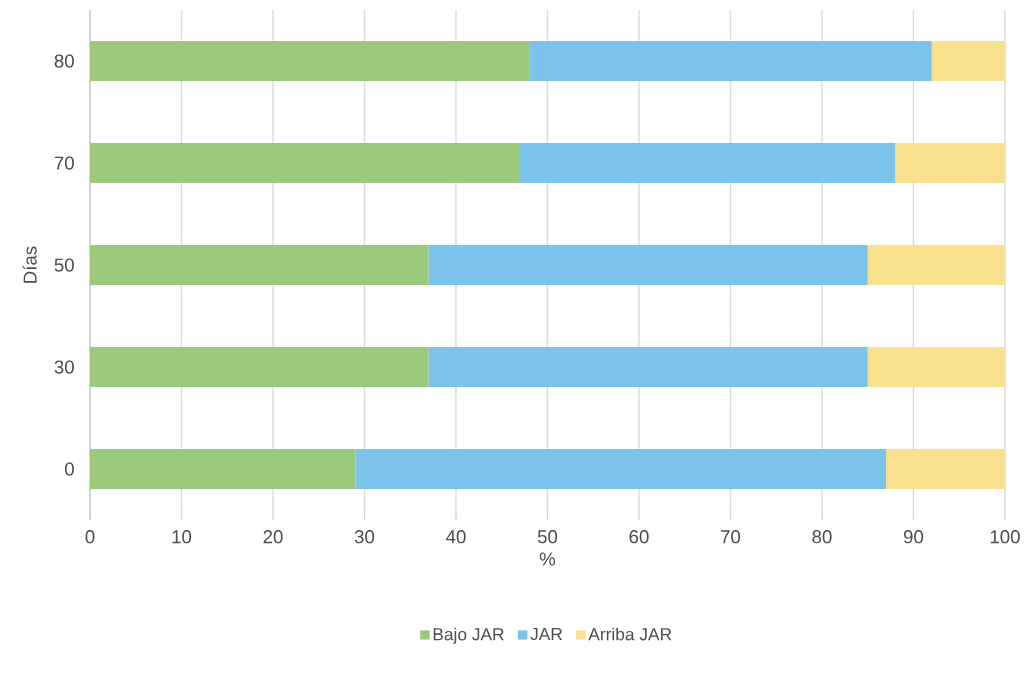 Image resolution: width=1027 pixels, height=675 pixels. I want to click on x-axis-title: %, so click(547, 559).